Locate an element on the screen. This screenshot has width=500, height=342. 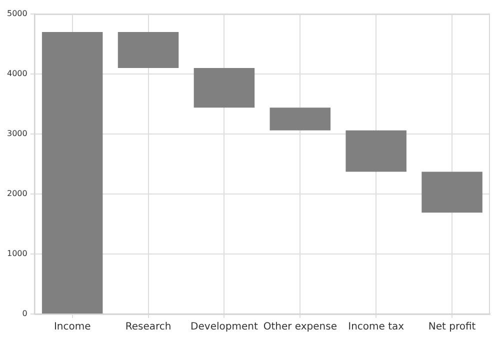
y-tick-label: 4000 is located at coordinates (17, 73).